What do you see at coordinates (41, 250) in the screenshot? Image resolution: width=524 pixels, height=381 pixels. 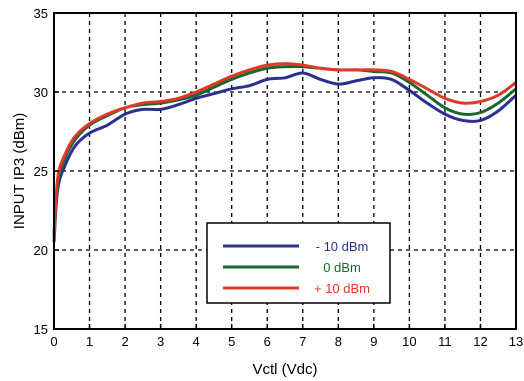 I see `y-tick-label: 20` at bounding box center [41, 250].